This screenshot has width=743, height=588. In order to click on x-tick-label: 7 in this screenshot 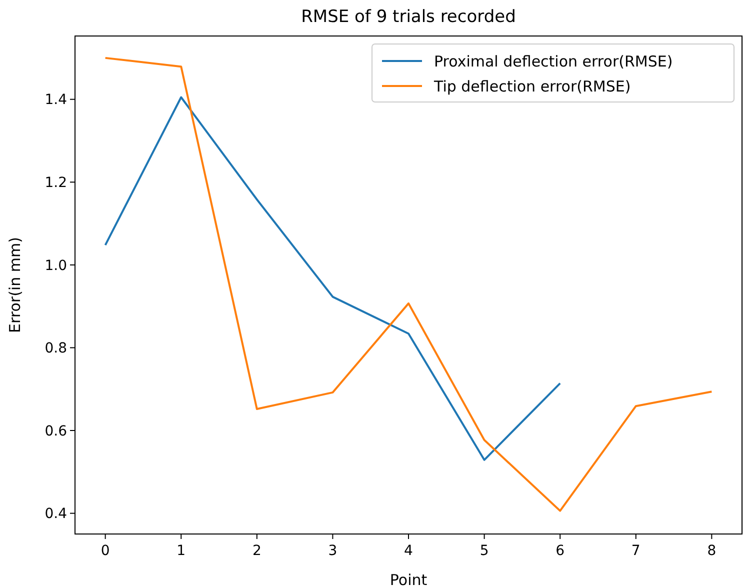, I will do `click(635, 551)`.